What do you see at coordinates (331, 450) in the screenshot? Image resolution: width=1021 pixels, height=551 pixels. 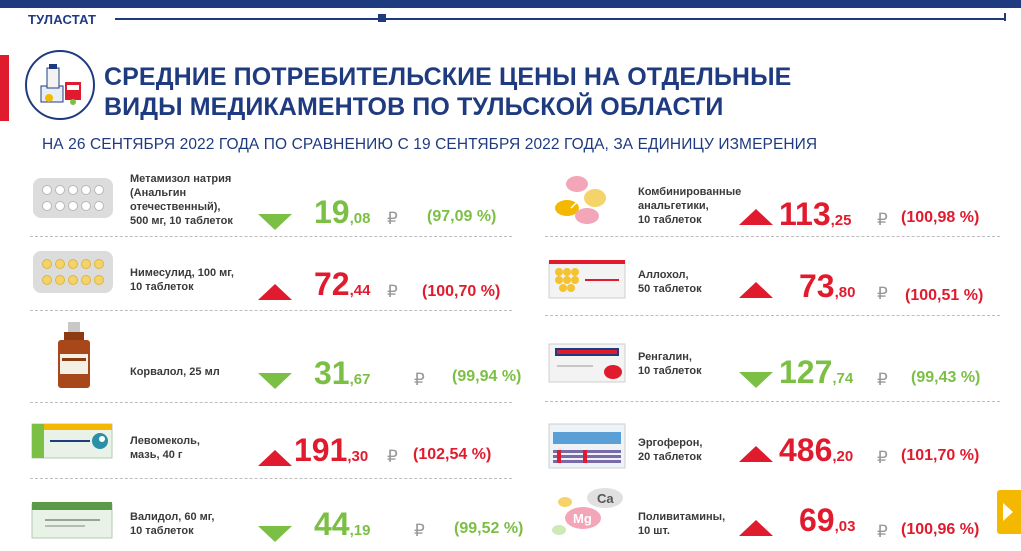 I see `item-price: 191,30` at bounding box center [331, 450].